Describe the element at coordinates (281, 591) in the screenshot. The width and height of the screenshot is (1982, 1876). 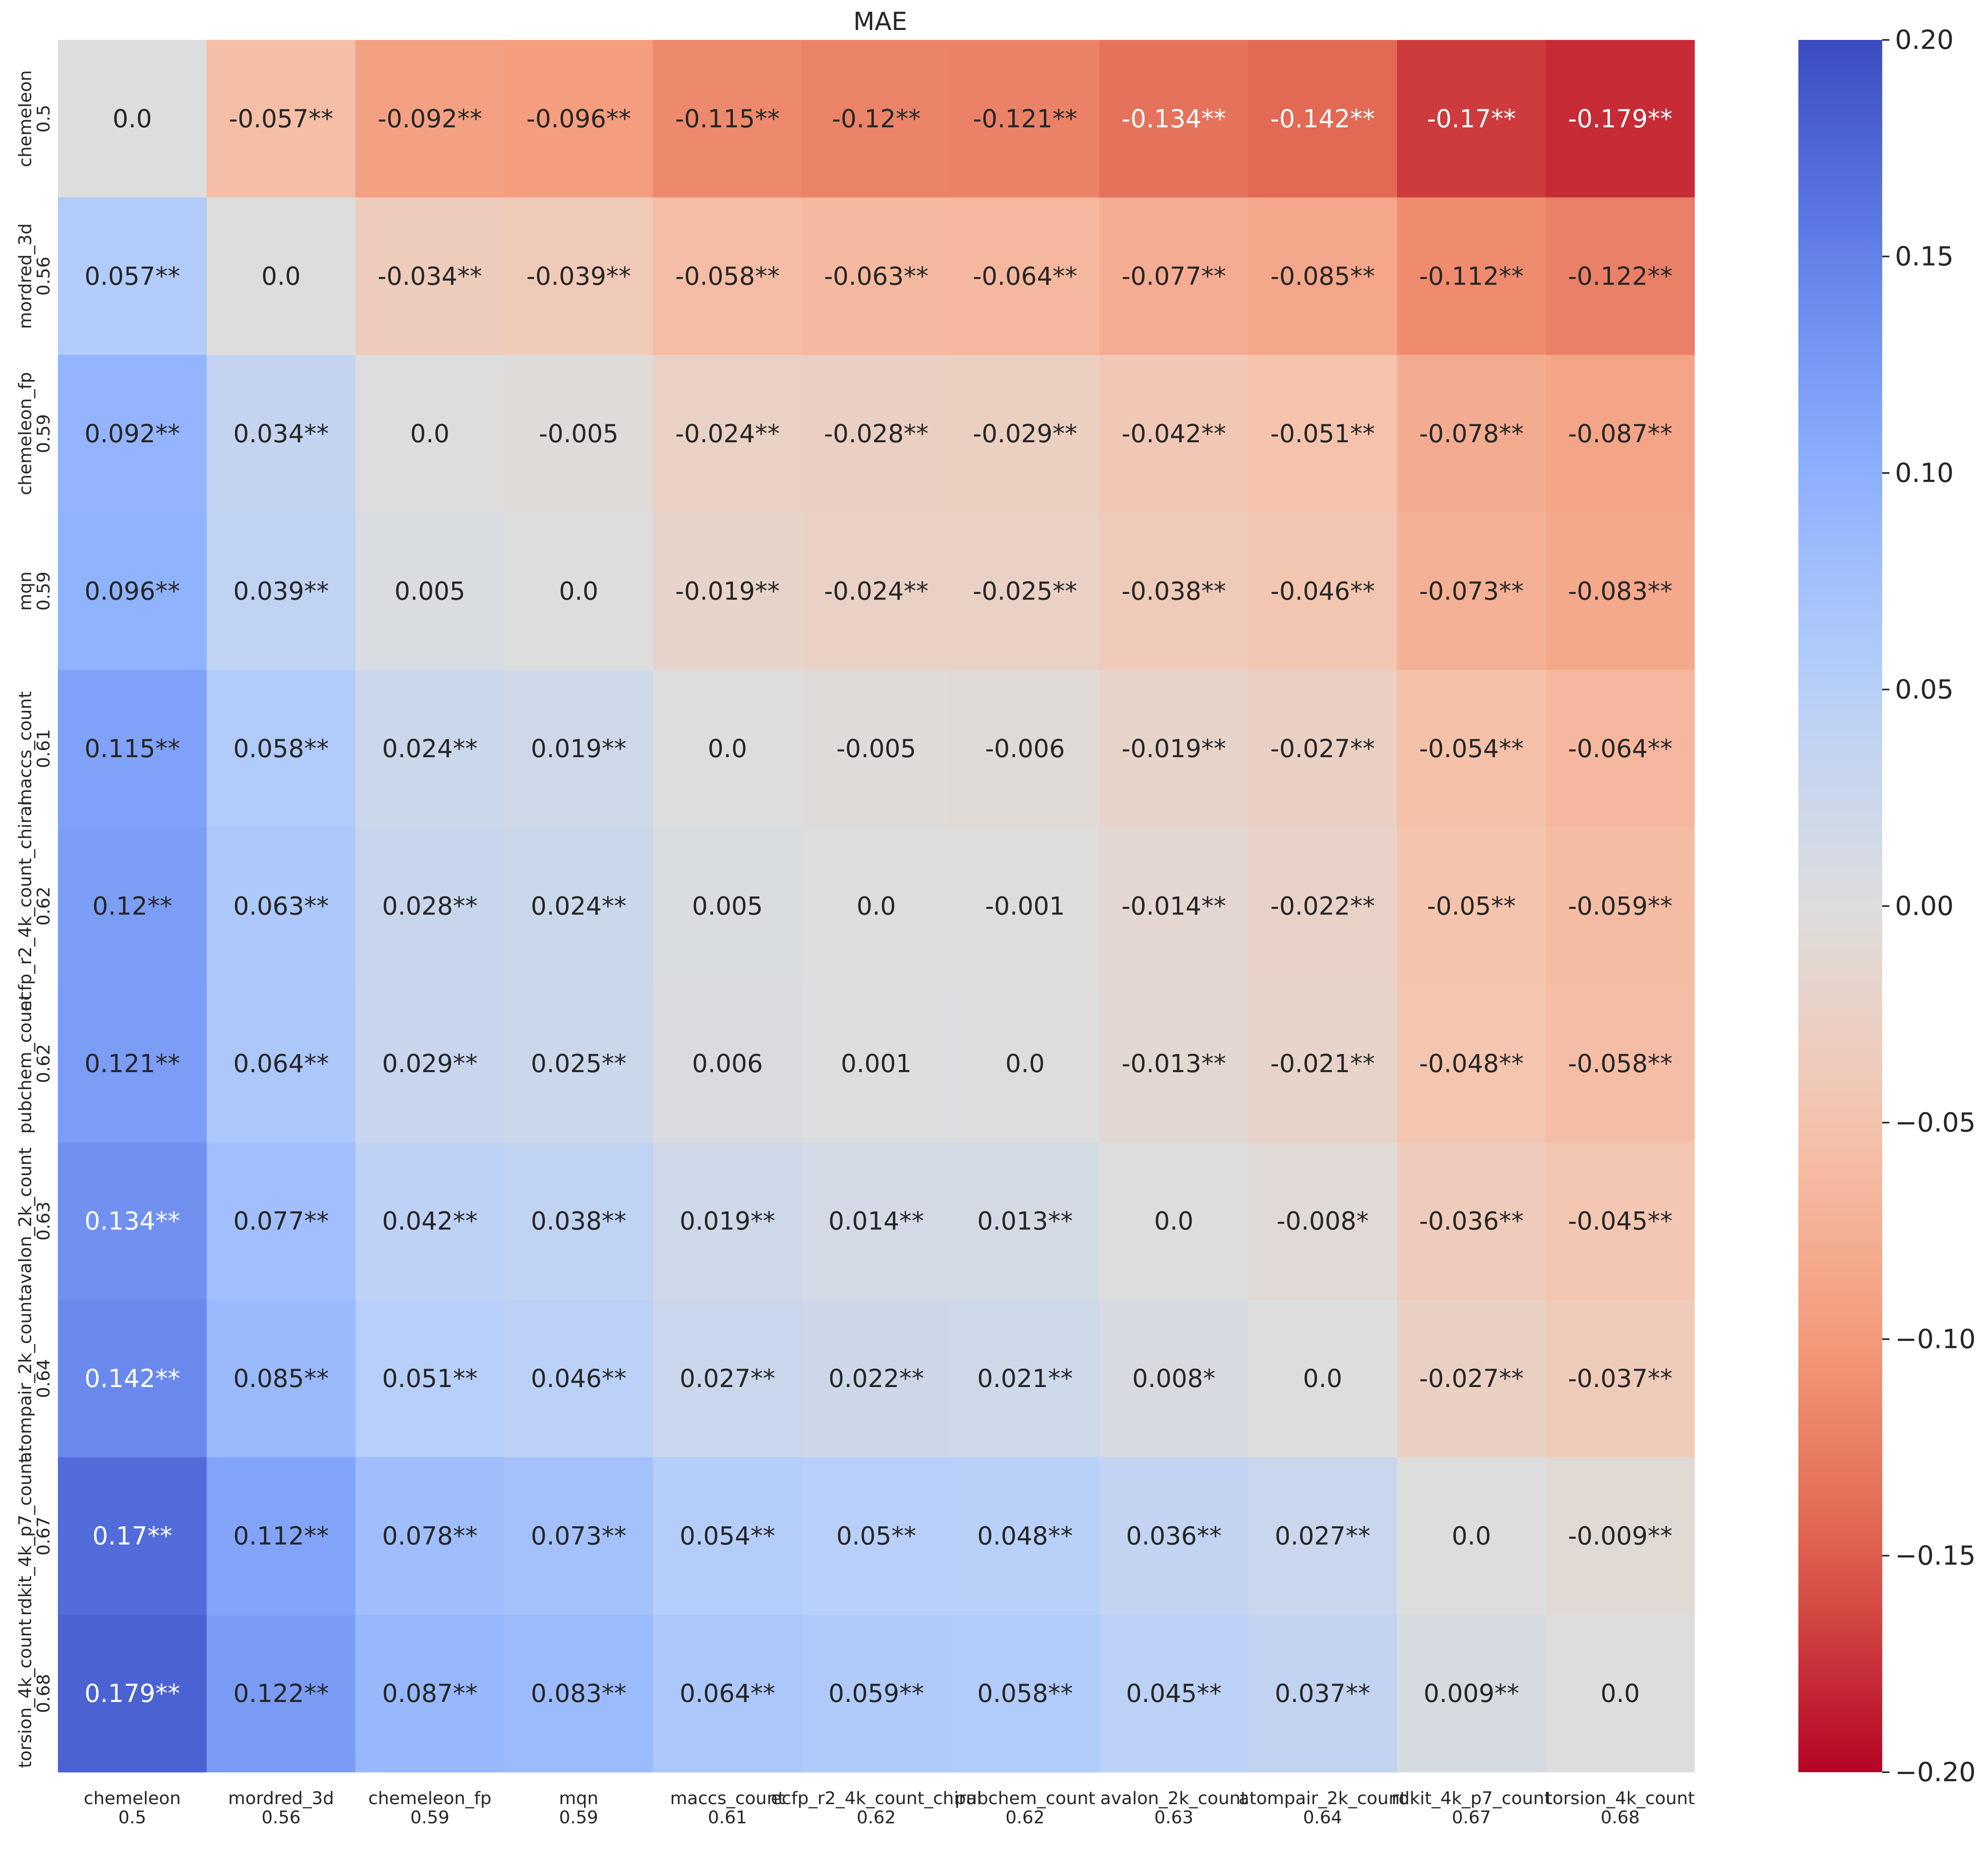
I see `cell-label-3-1: 0.039**` at that location.